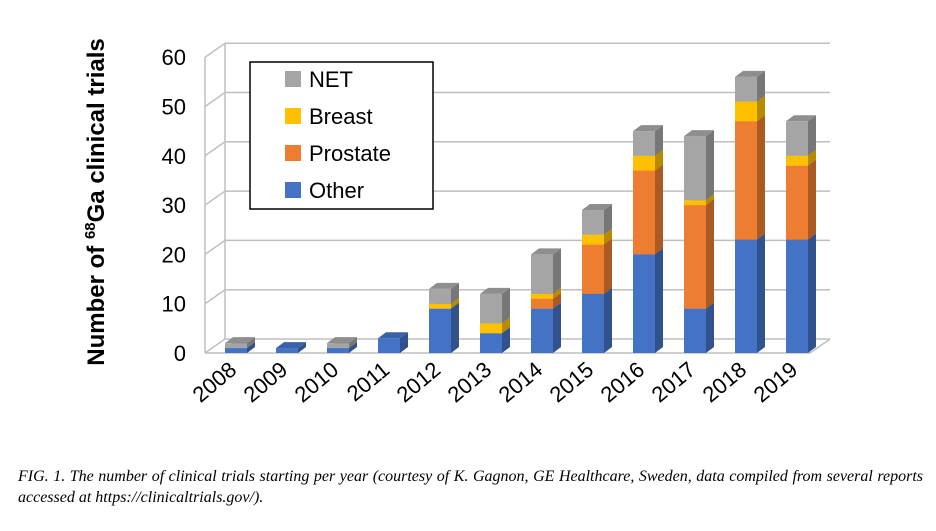  What do you see at coordinates (174, 254) in the screenshot?
I see `y-tick-label: 20` at bounding box center [174, 254].